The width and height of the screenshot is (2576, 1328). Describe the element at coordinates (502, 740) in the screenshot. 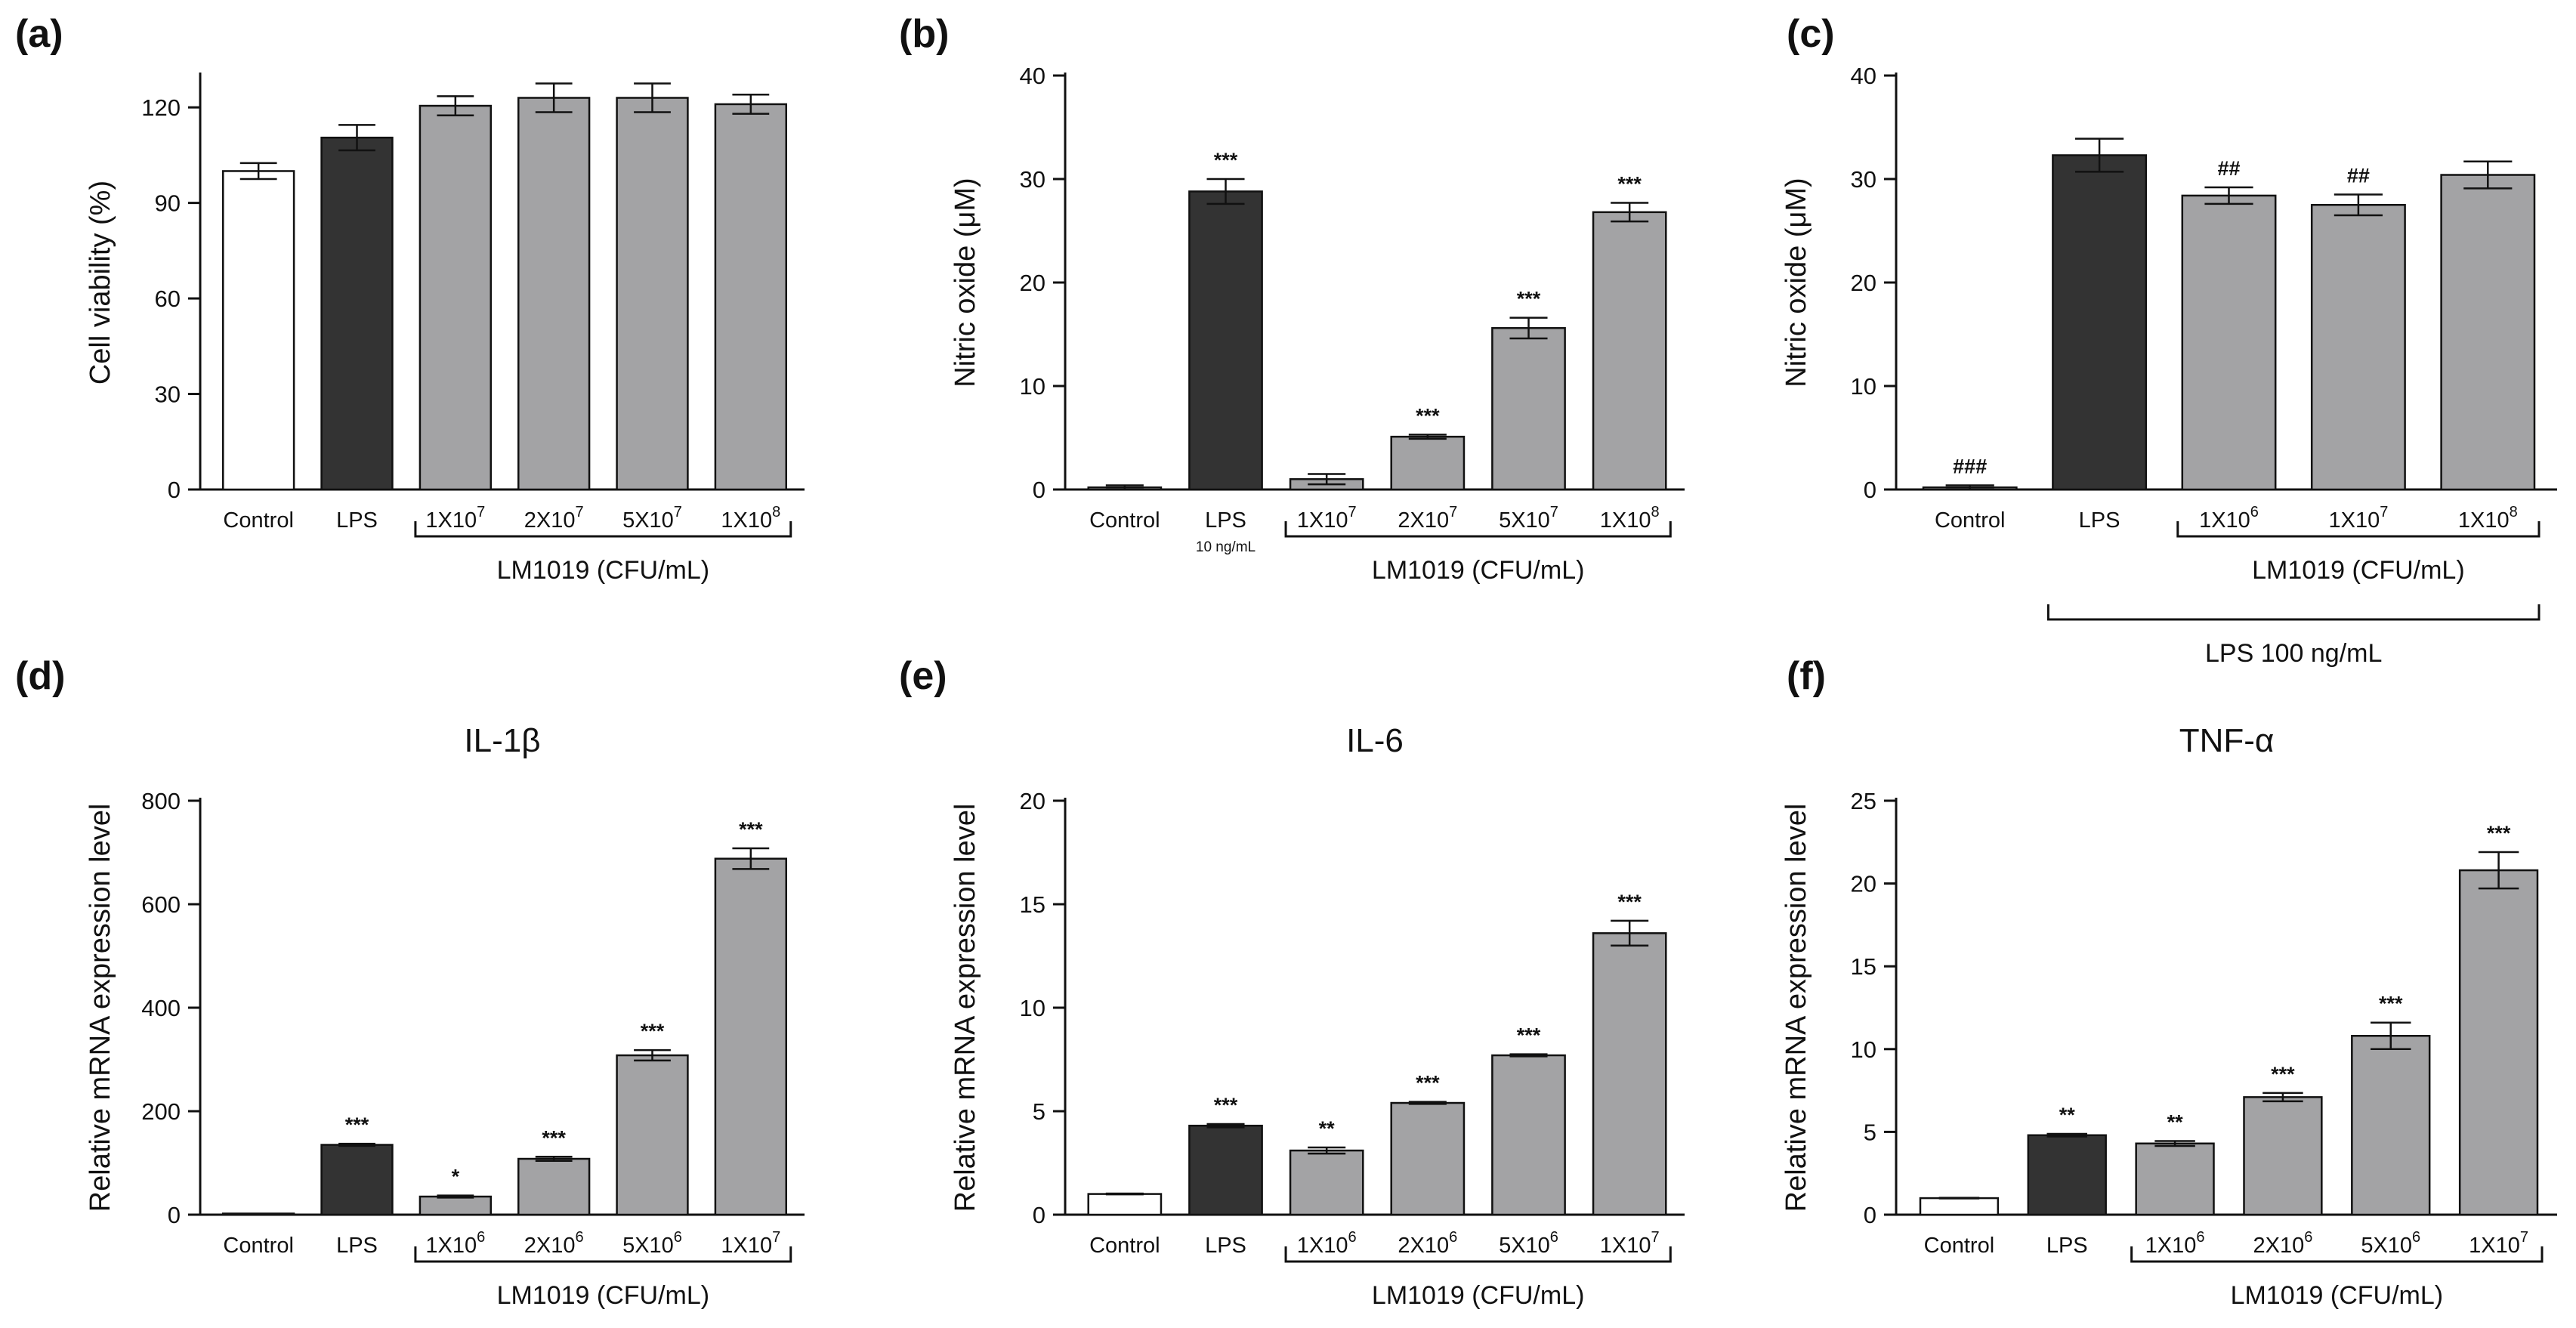

I see `chart-title: IL-1β` at that location.